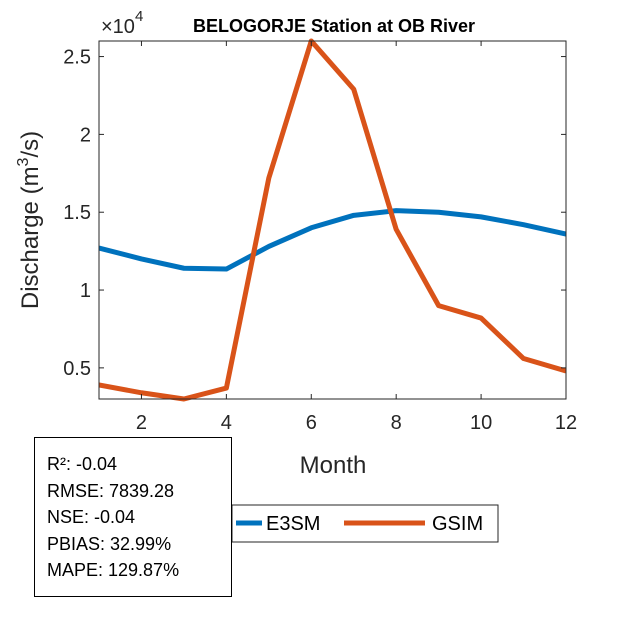 Image resolution: width=625 pixels, height=625 pixels. What do you see at coordinates (141, 423) in the screenshot?
I see `x-tick-label: 2` at bounding box center [141, 423].